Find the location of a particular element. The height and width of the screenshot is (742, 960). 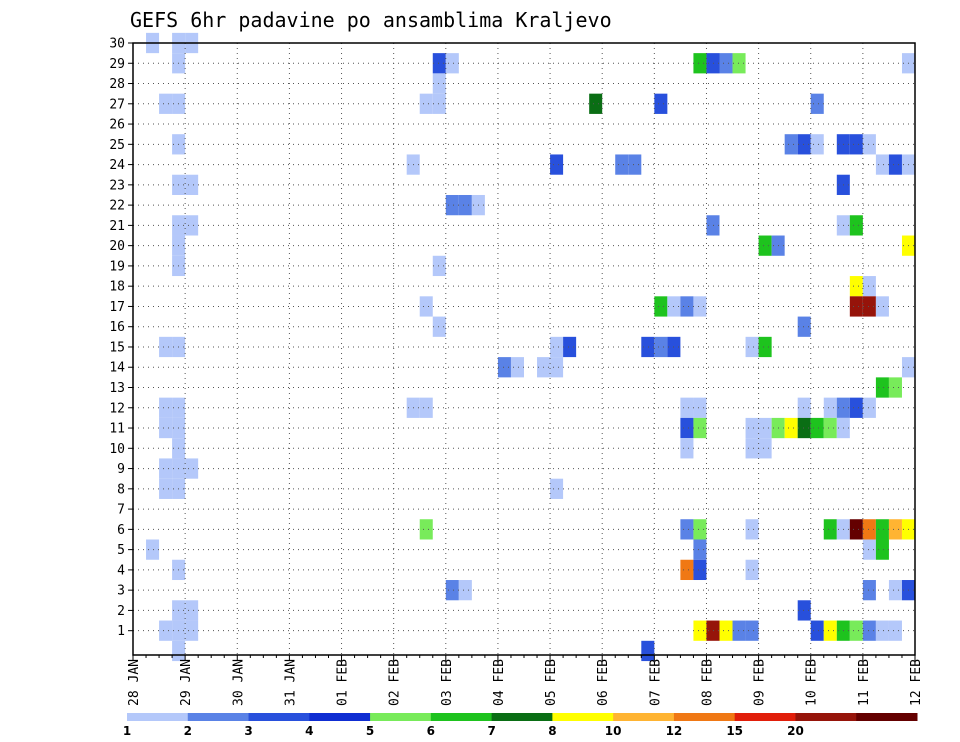

x-tick-label: 12 FEB is located at coordinates (916, 682).